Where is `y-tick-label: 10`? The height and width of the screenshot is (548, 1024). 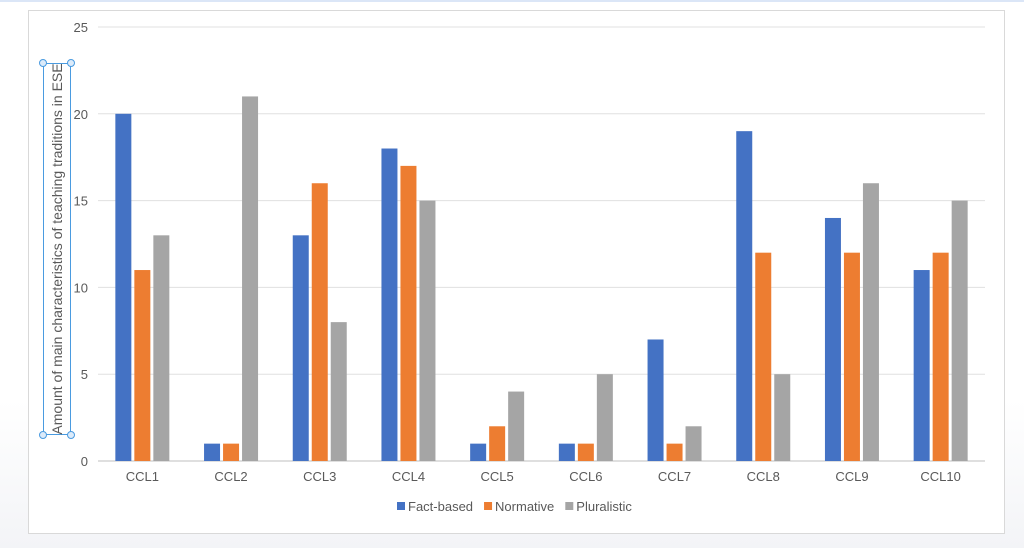 y-tick-label: 10 is located at coordinates (81, 287).